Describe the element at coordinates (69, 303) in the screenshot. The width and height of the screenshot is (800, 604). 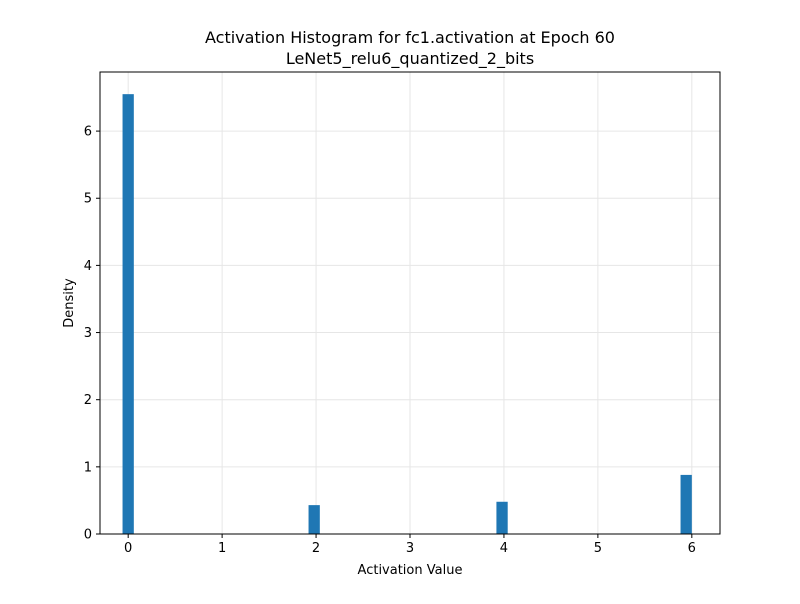
I see `y-axis-label: Density` at that location.